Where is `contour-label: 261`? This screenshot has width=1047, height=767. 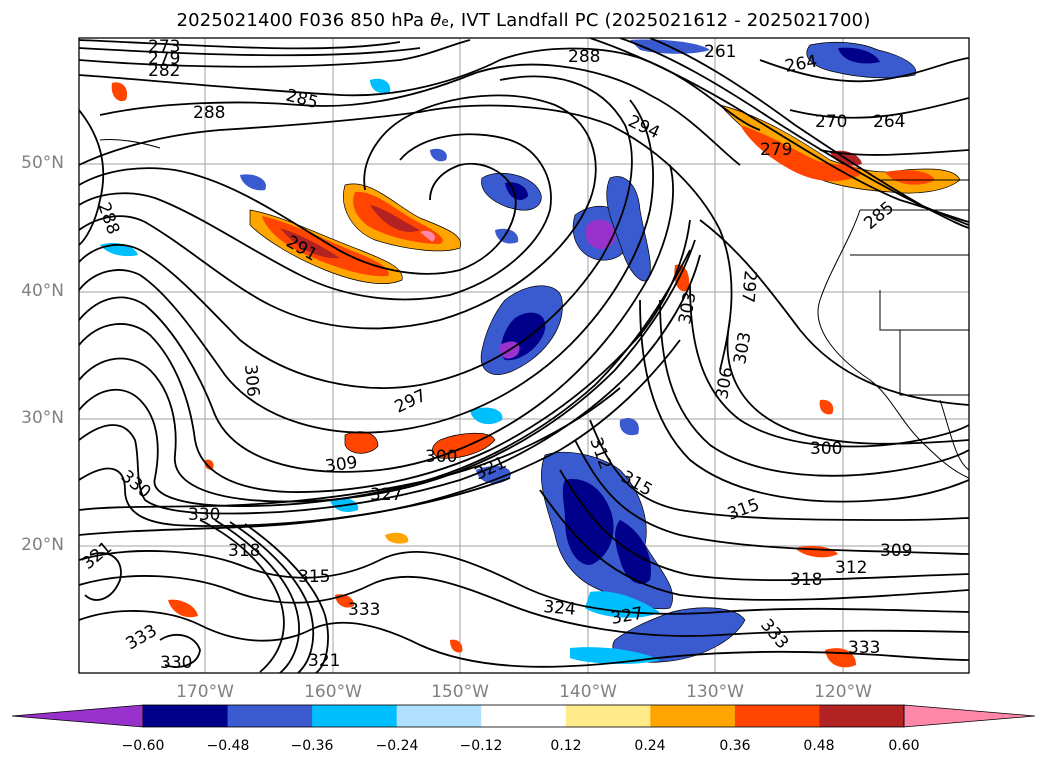
contour-label: 261 is located at coordinates (720, 52).